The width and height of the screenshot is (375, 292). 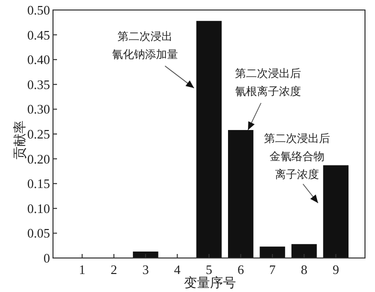 What do you see at coordinates (145, 269) in the screenshot?
I see `x-tick-label: 3` at bounding box center [145, 269].